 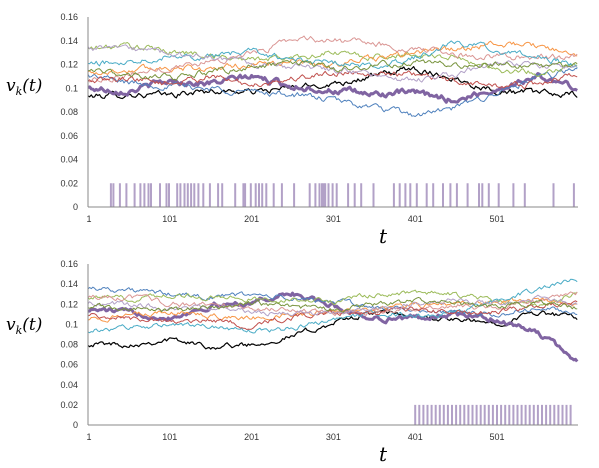 I want to click on top-event-markers, so click(x=342, y=195).